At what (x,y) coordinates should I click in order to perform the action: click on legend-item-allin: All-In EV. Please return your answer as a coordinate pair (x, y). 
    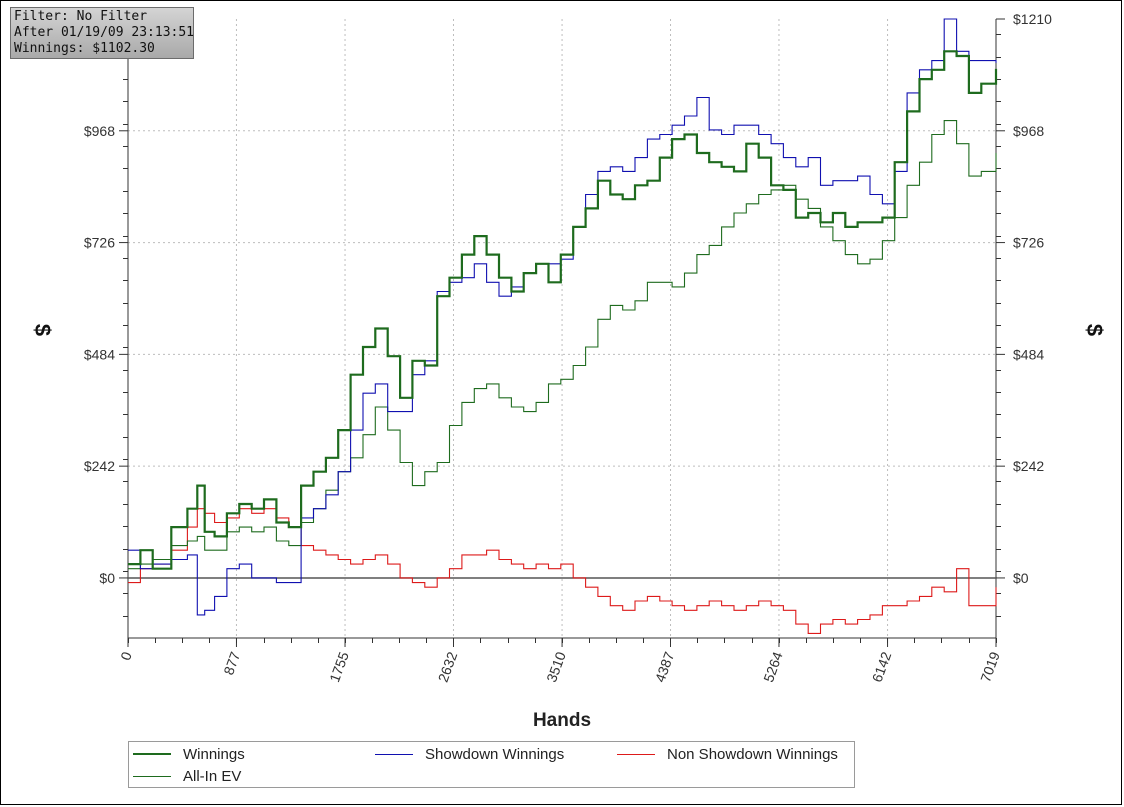
    Looking at the image, I should click on (187, 776).